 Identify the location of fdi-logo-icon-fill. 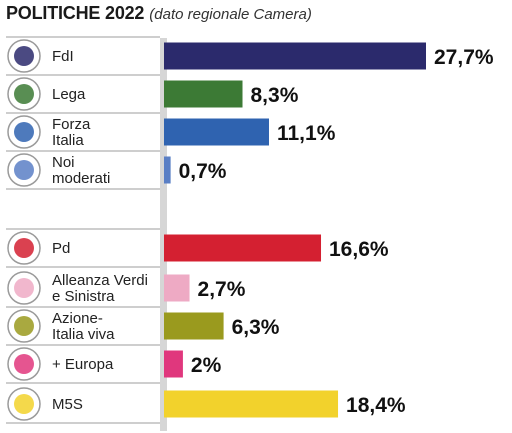
(24, 56).